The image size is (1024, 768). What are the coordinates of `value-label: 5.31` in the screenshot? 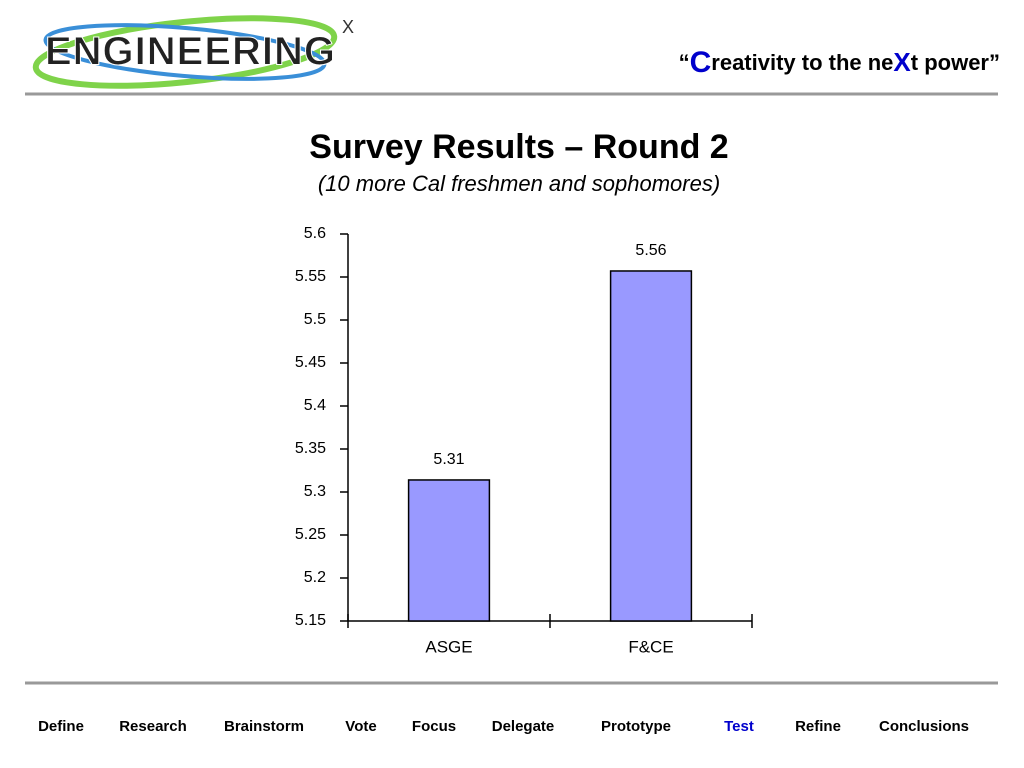 It's located at (448, 459).